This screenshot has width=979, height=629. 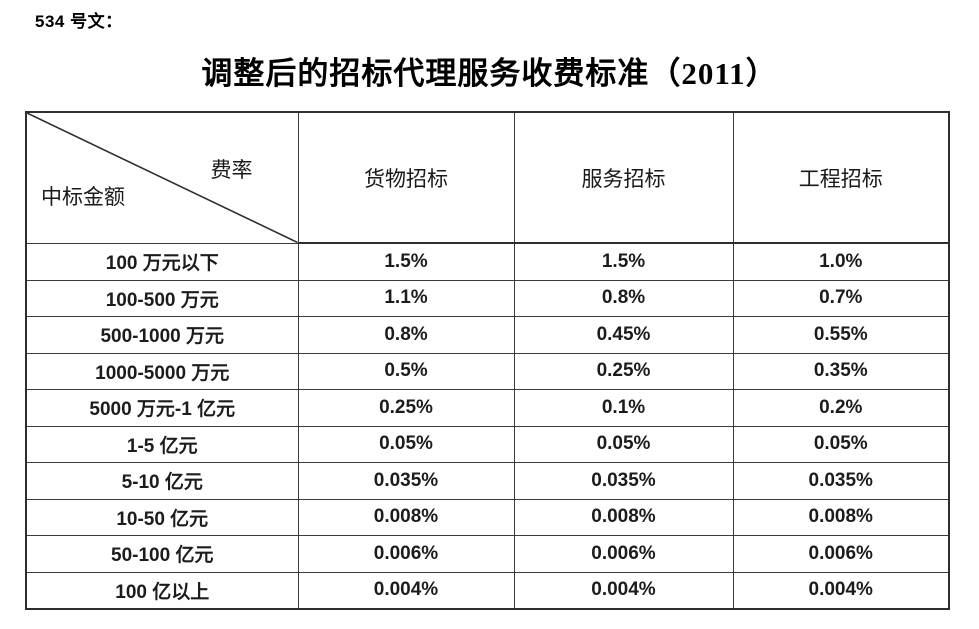 I want to click on rate-services: 0.05%, so click(x=623, y=444).